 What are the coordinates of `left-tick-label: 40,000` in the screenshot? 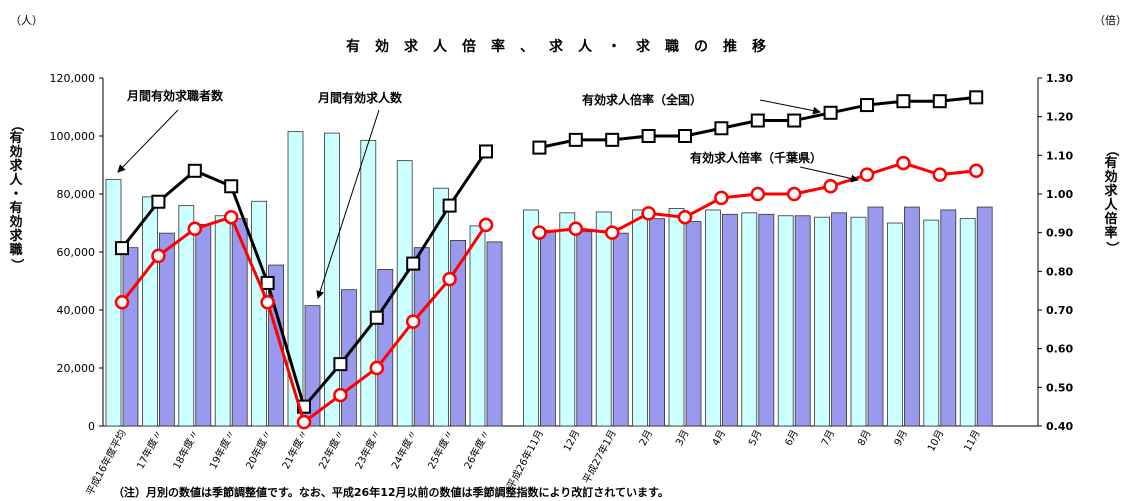 It's located at (76, 310).